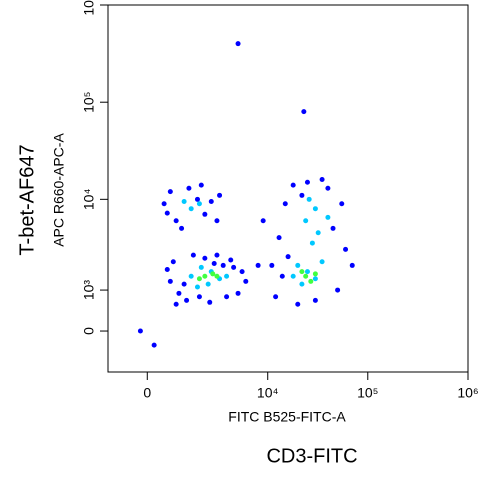 The height and width of the screenshot is (479, 494). Describe the element at coordinates (268, 393) in the screenshot. I see `x-tick-label: 10⁴` at that location.